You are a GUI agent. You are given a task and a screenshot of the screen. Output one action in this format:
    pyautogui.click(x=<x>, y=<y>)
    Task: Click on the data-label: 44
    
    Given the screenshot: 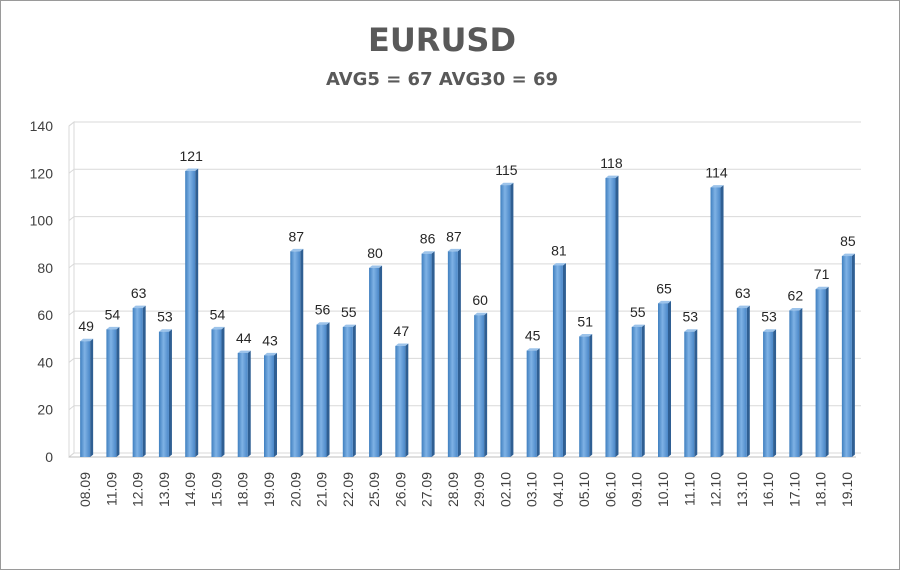 What is the action you would take?
    pyautogui.click(x=244, y=338)
    